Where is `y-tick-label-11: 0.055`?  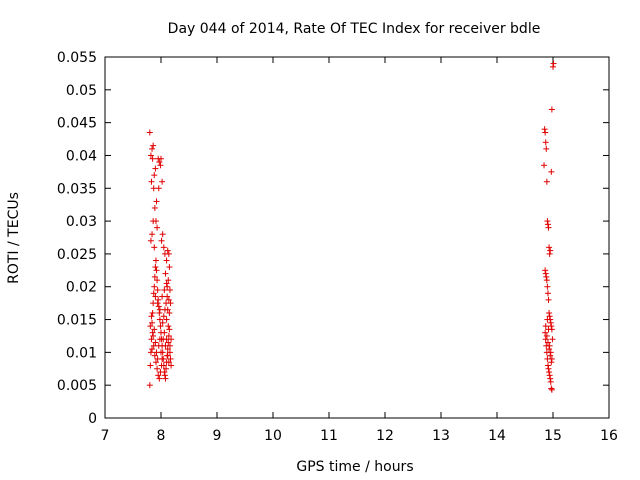 y-tick-label-11: 0.055 is located at coordinates (77, 58).